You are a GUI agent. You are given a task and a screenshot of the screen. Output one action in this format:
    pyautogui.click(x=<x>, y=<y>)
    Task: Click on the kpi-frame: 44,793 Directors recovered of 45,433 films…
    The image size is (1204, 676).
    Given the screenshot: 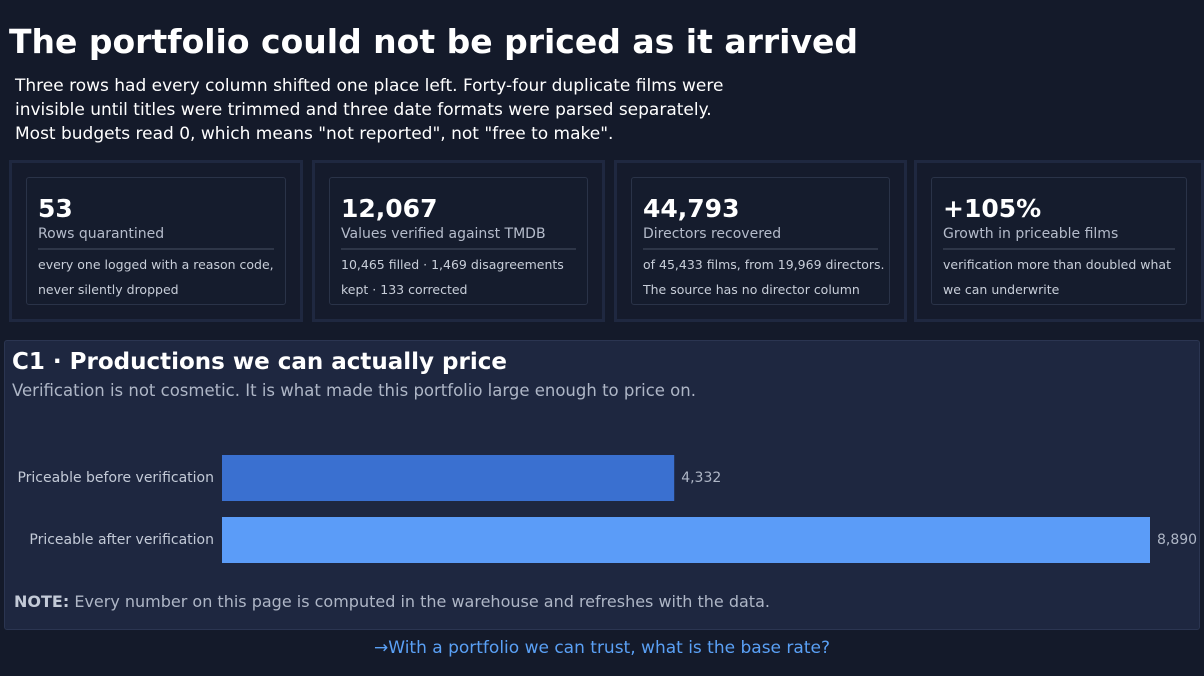 What is the action you would take?
    pyautogui.click(x=760, y=241)
    